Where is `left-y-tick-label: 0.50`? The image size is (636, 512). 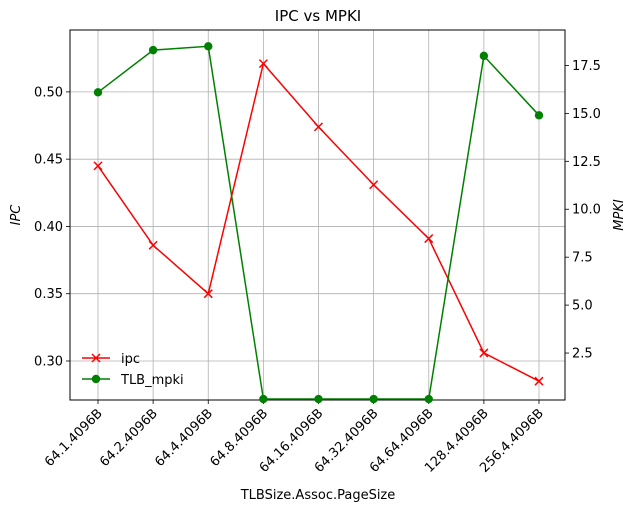 left-y-tick-label: 0.50 is located at coordinates (48, 92).